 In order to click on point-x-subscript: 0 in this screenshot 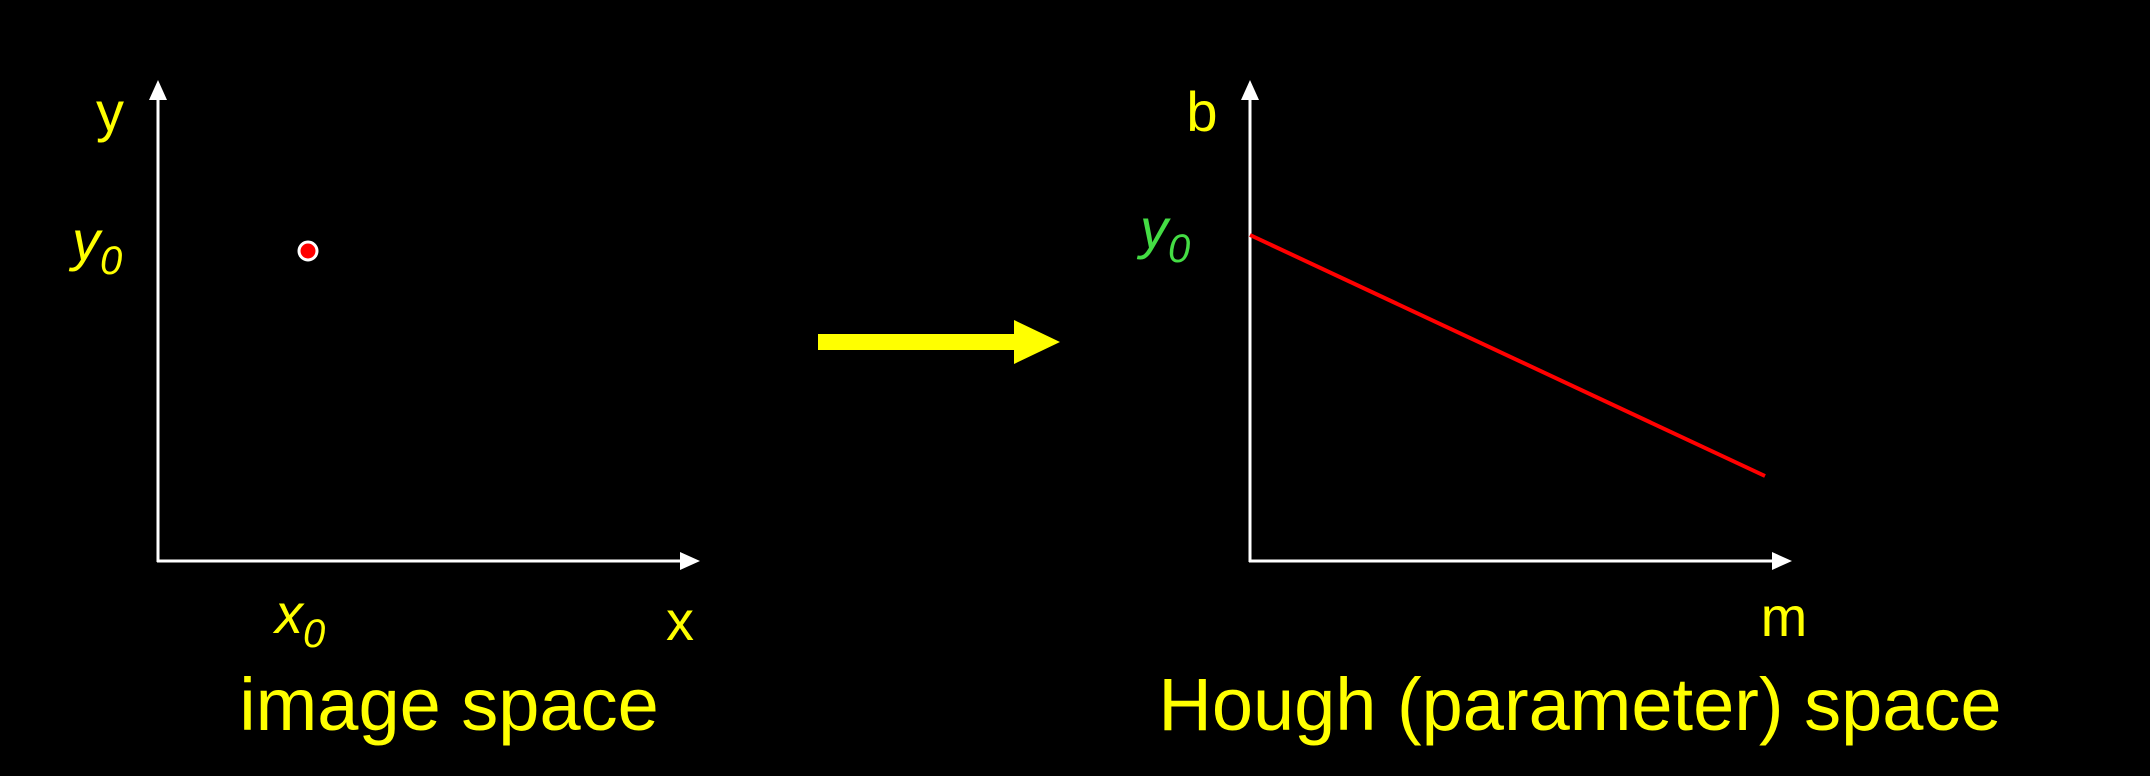, I will do `click(314, 634)`.